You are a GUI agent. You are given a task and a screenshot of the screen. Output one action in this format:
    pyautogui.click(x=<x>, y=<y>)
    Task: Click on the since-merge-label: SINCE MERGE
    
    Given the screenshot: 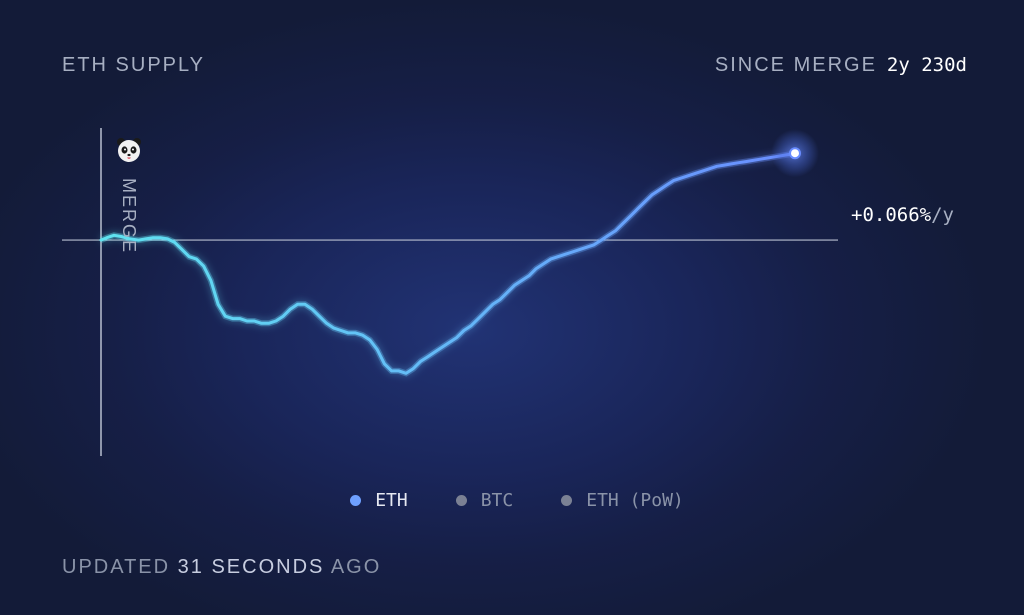 What is the action you would take?
    pyautogui.click(x=795, y=65)
    